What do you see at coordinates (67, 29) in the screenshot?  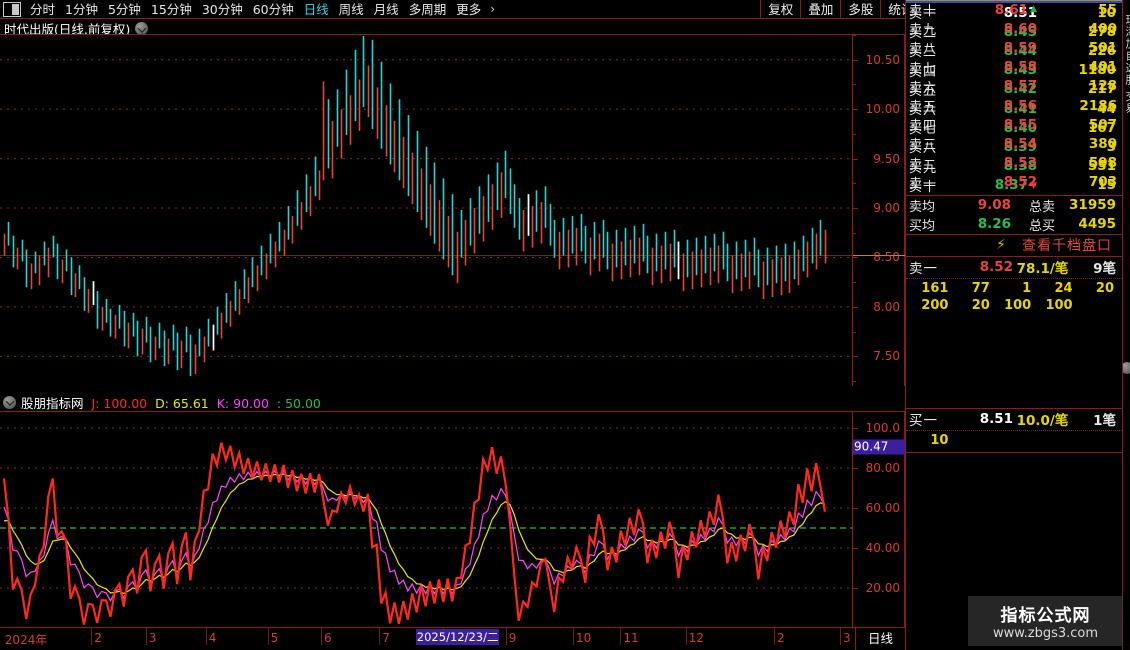 I see `page-title: 时代出版(日线.前复权)` at bounding box center [67, 29].